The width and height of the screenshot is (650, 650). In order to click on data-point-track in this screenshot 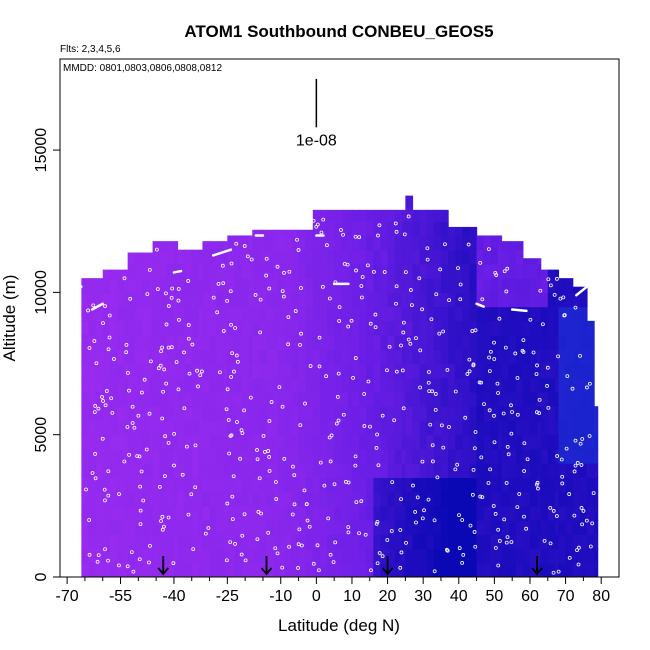, I will do `click(480, 305)`.